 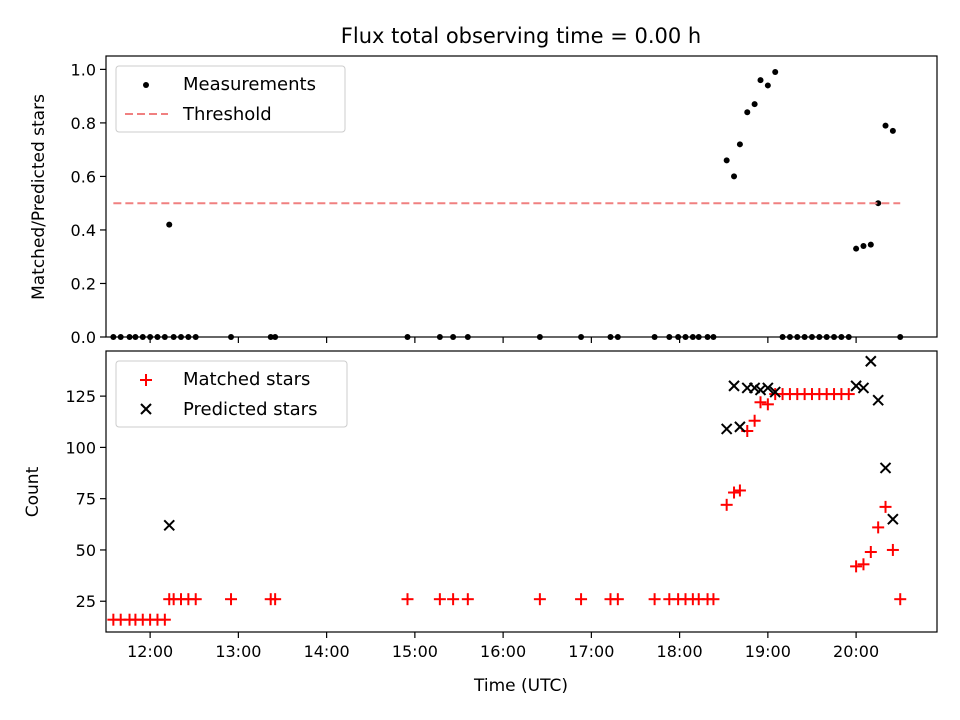 What do you see at coordinates (150, 651) in the screenshot?
I see `x-tick-label: 12:00` at bounding box center [150, 651].